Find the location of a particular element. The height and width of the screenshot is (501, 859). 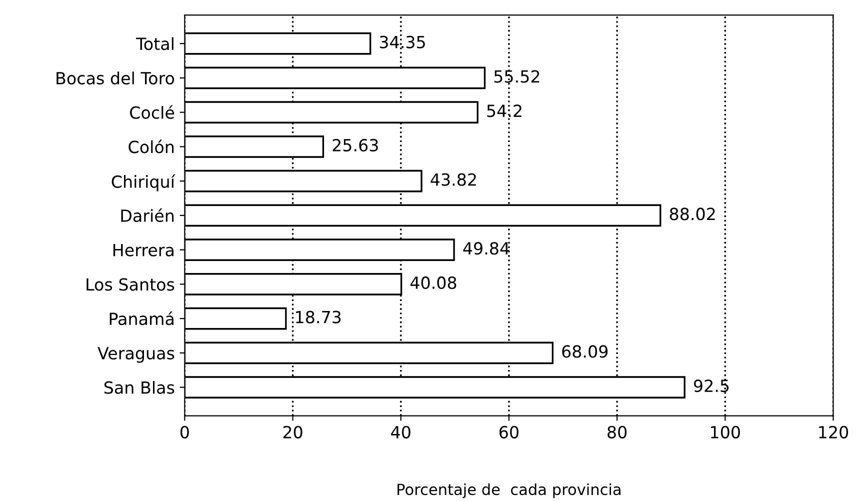

x-tick-label: 40 is located at coordinates (400, 432).